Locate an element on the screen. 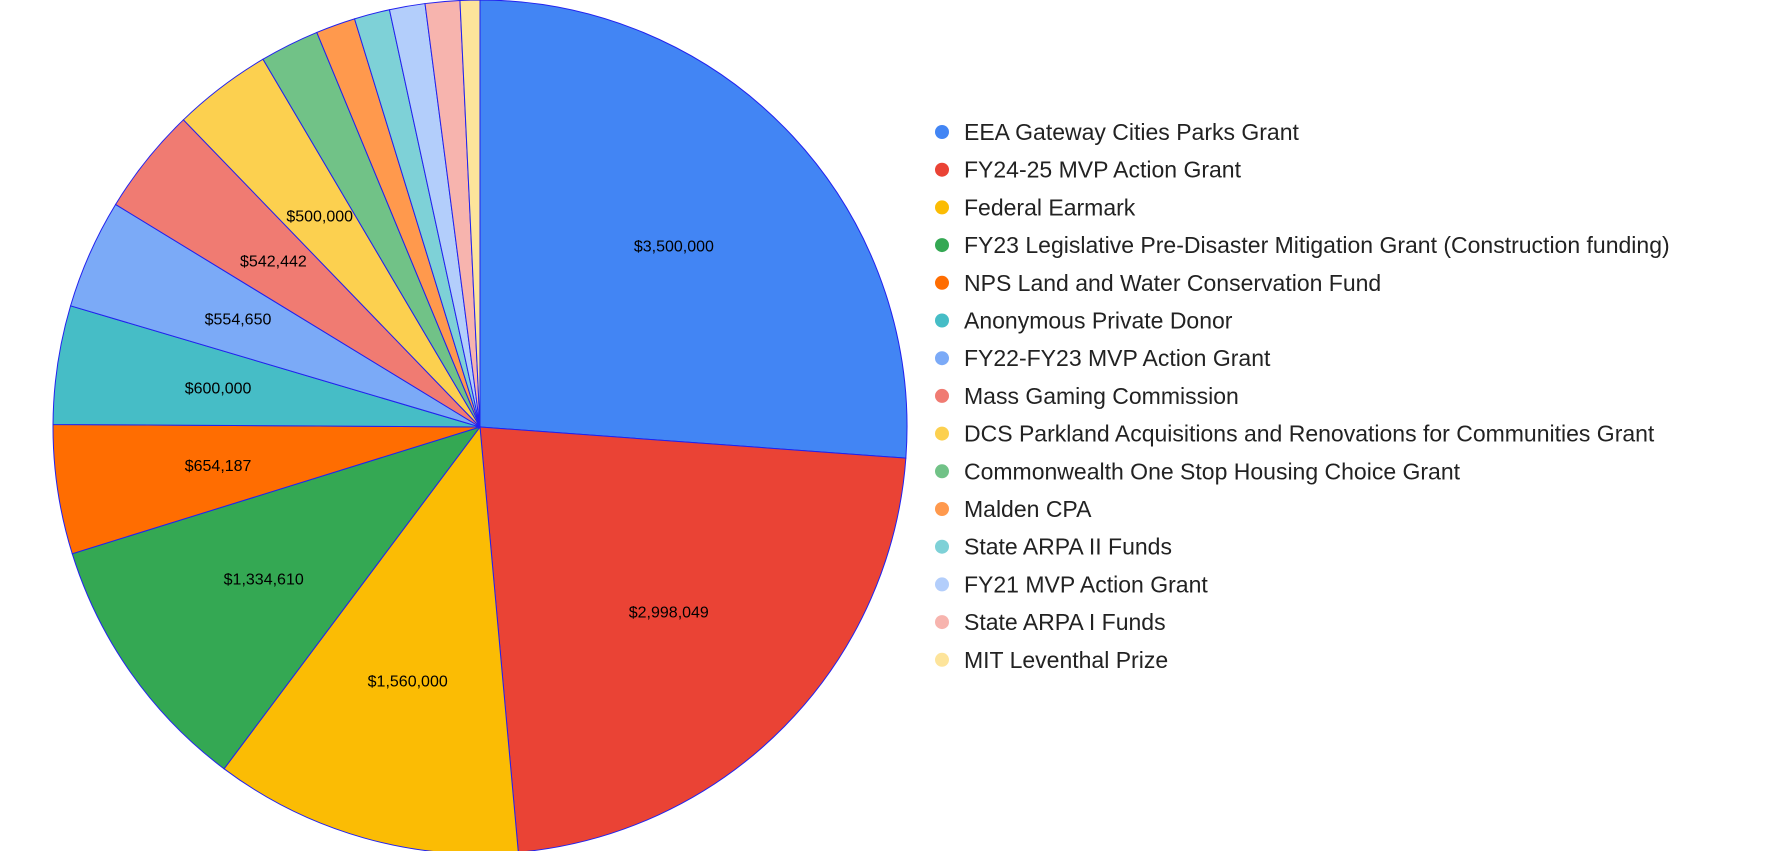 The width and height of the screenshot is (1772, 851). legend-item: Malden CPA is located at coordinates (1013, 509).